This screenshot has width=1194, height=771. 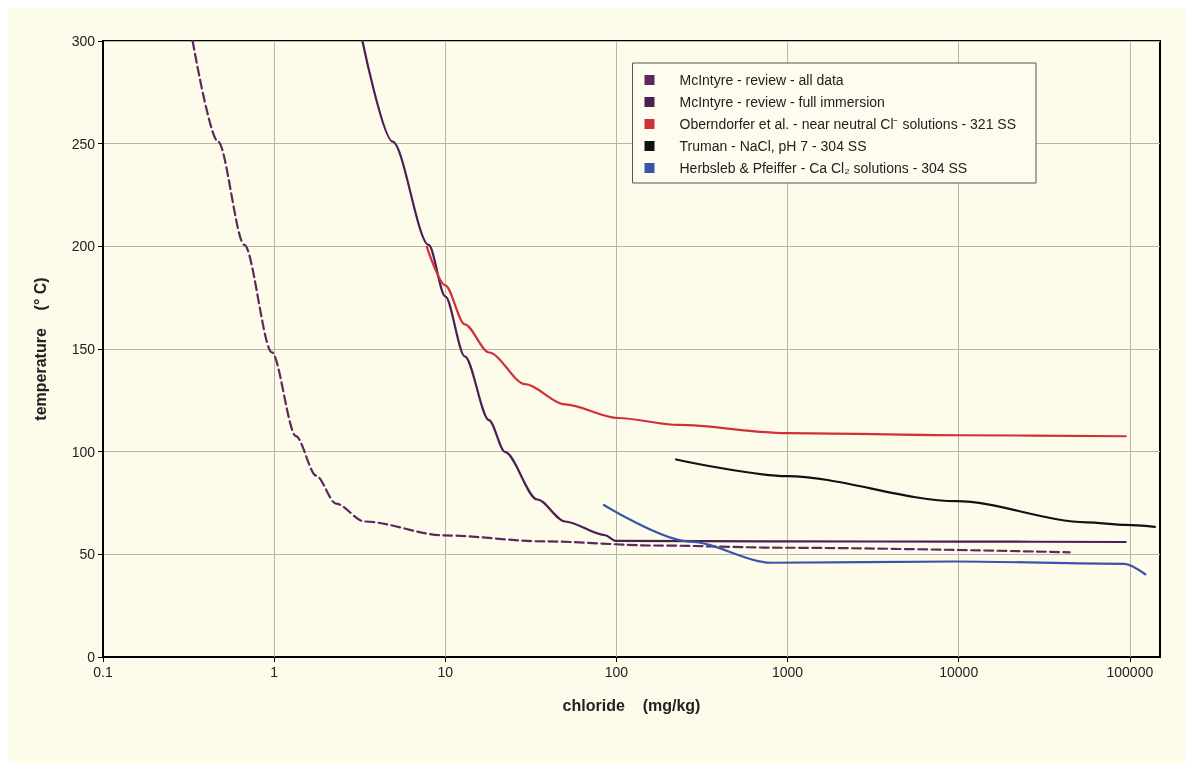 I want to click on y-axis-title: temperature (° C), so click(x=40, y=349).